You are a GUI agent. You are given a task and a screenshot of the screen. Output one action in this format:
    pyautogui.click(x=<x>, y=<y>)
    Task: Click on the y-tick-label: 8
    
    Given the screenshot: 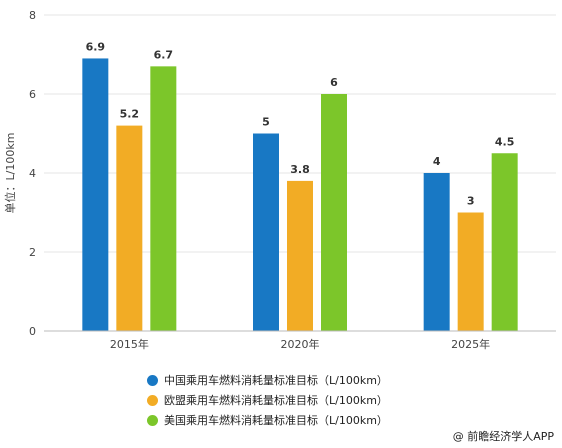 What is the action you would take?
    pyautogui.click(x=32, y=15)
    